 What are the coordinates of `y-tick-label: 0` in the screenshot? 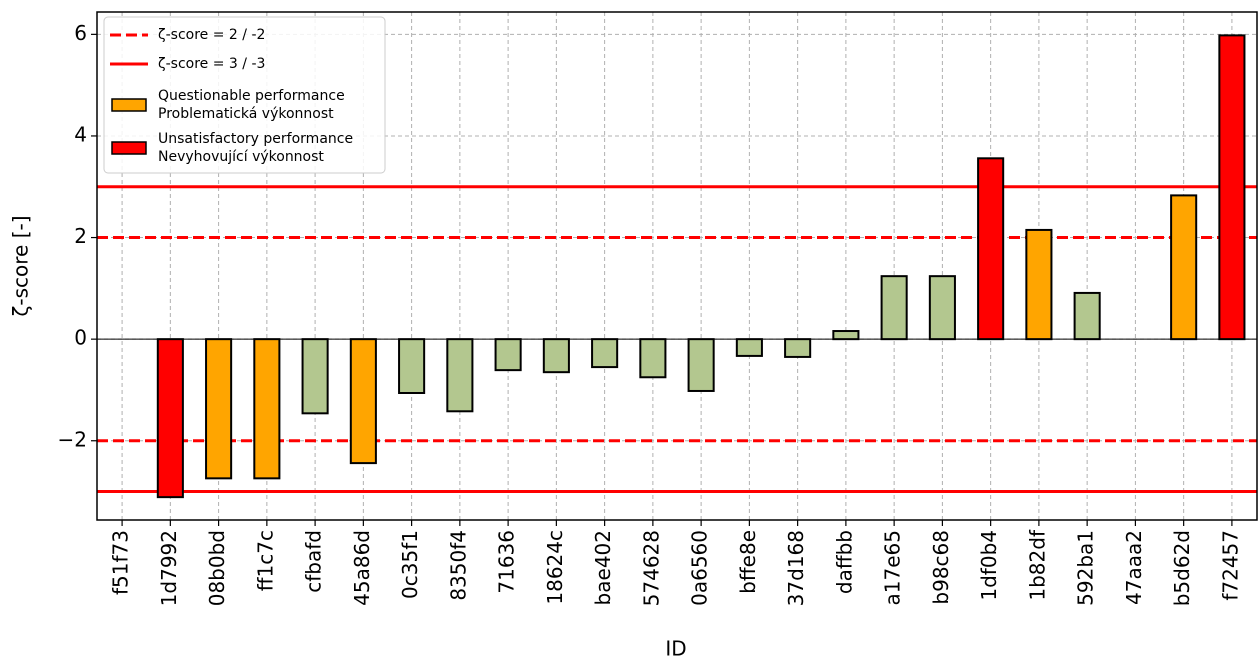 It's located at (80, 338).